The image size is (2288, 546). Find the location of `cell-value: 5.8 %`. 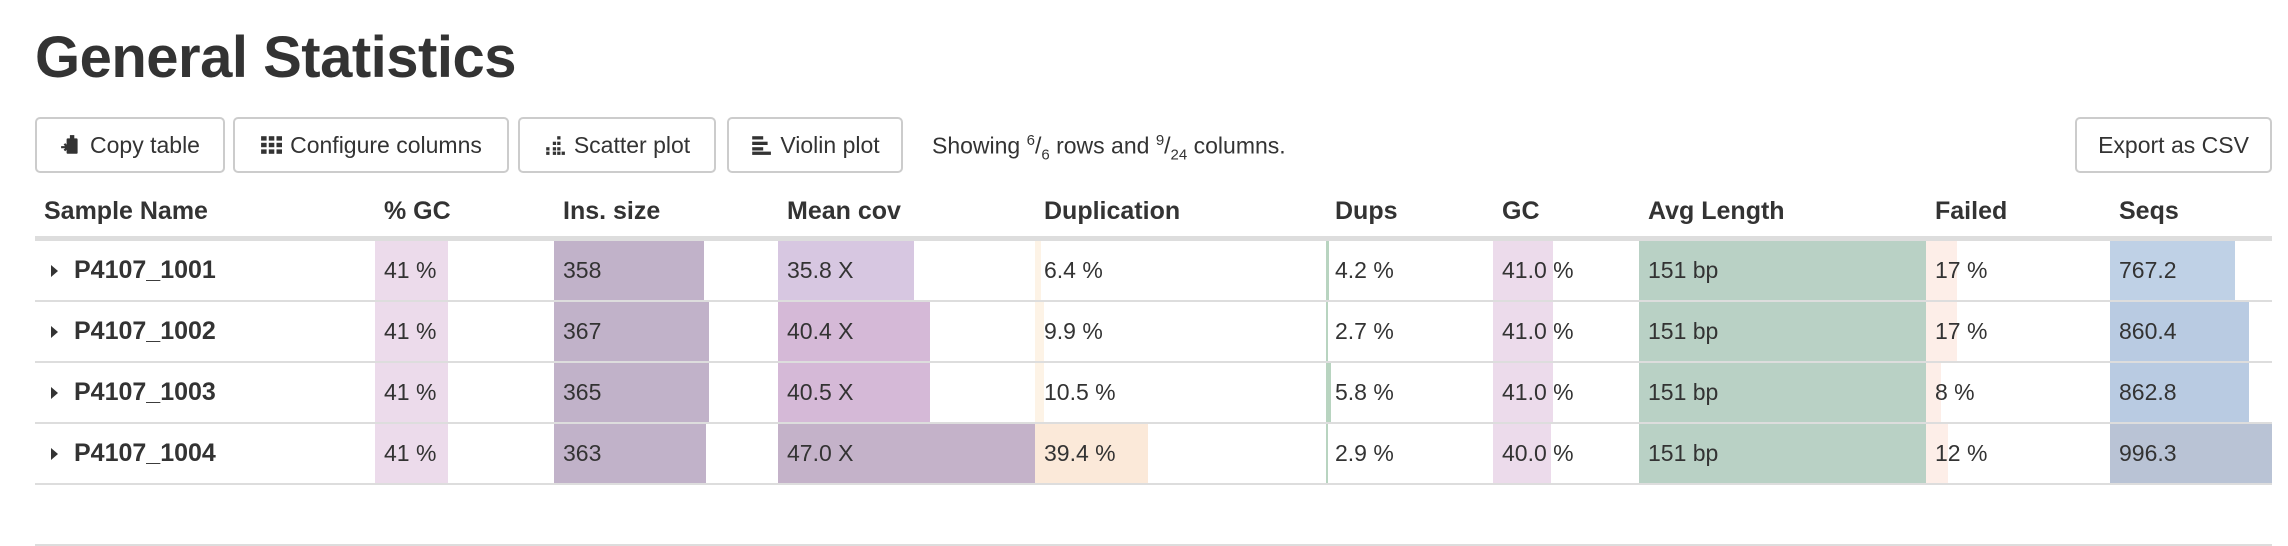

cell-value: 5.8 % is located at coordinates (1364, 392).